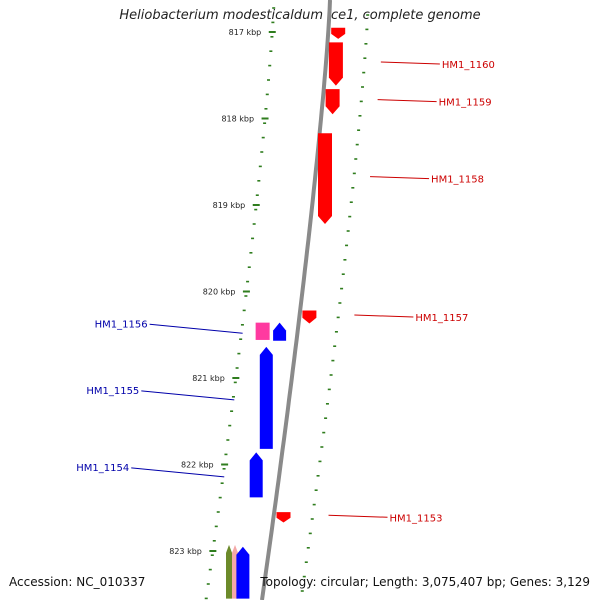 This screenshot has width=600, height=600. I want to click on accession-text: Accession: NC_010337, so click(77, 582).